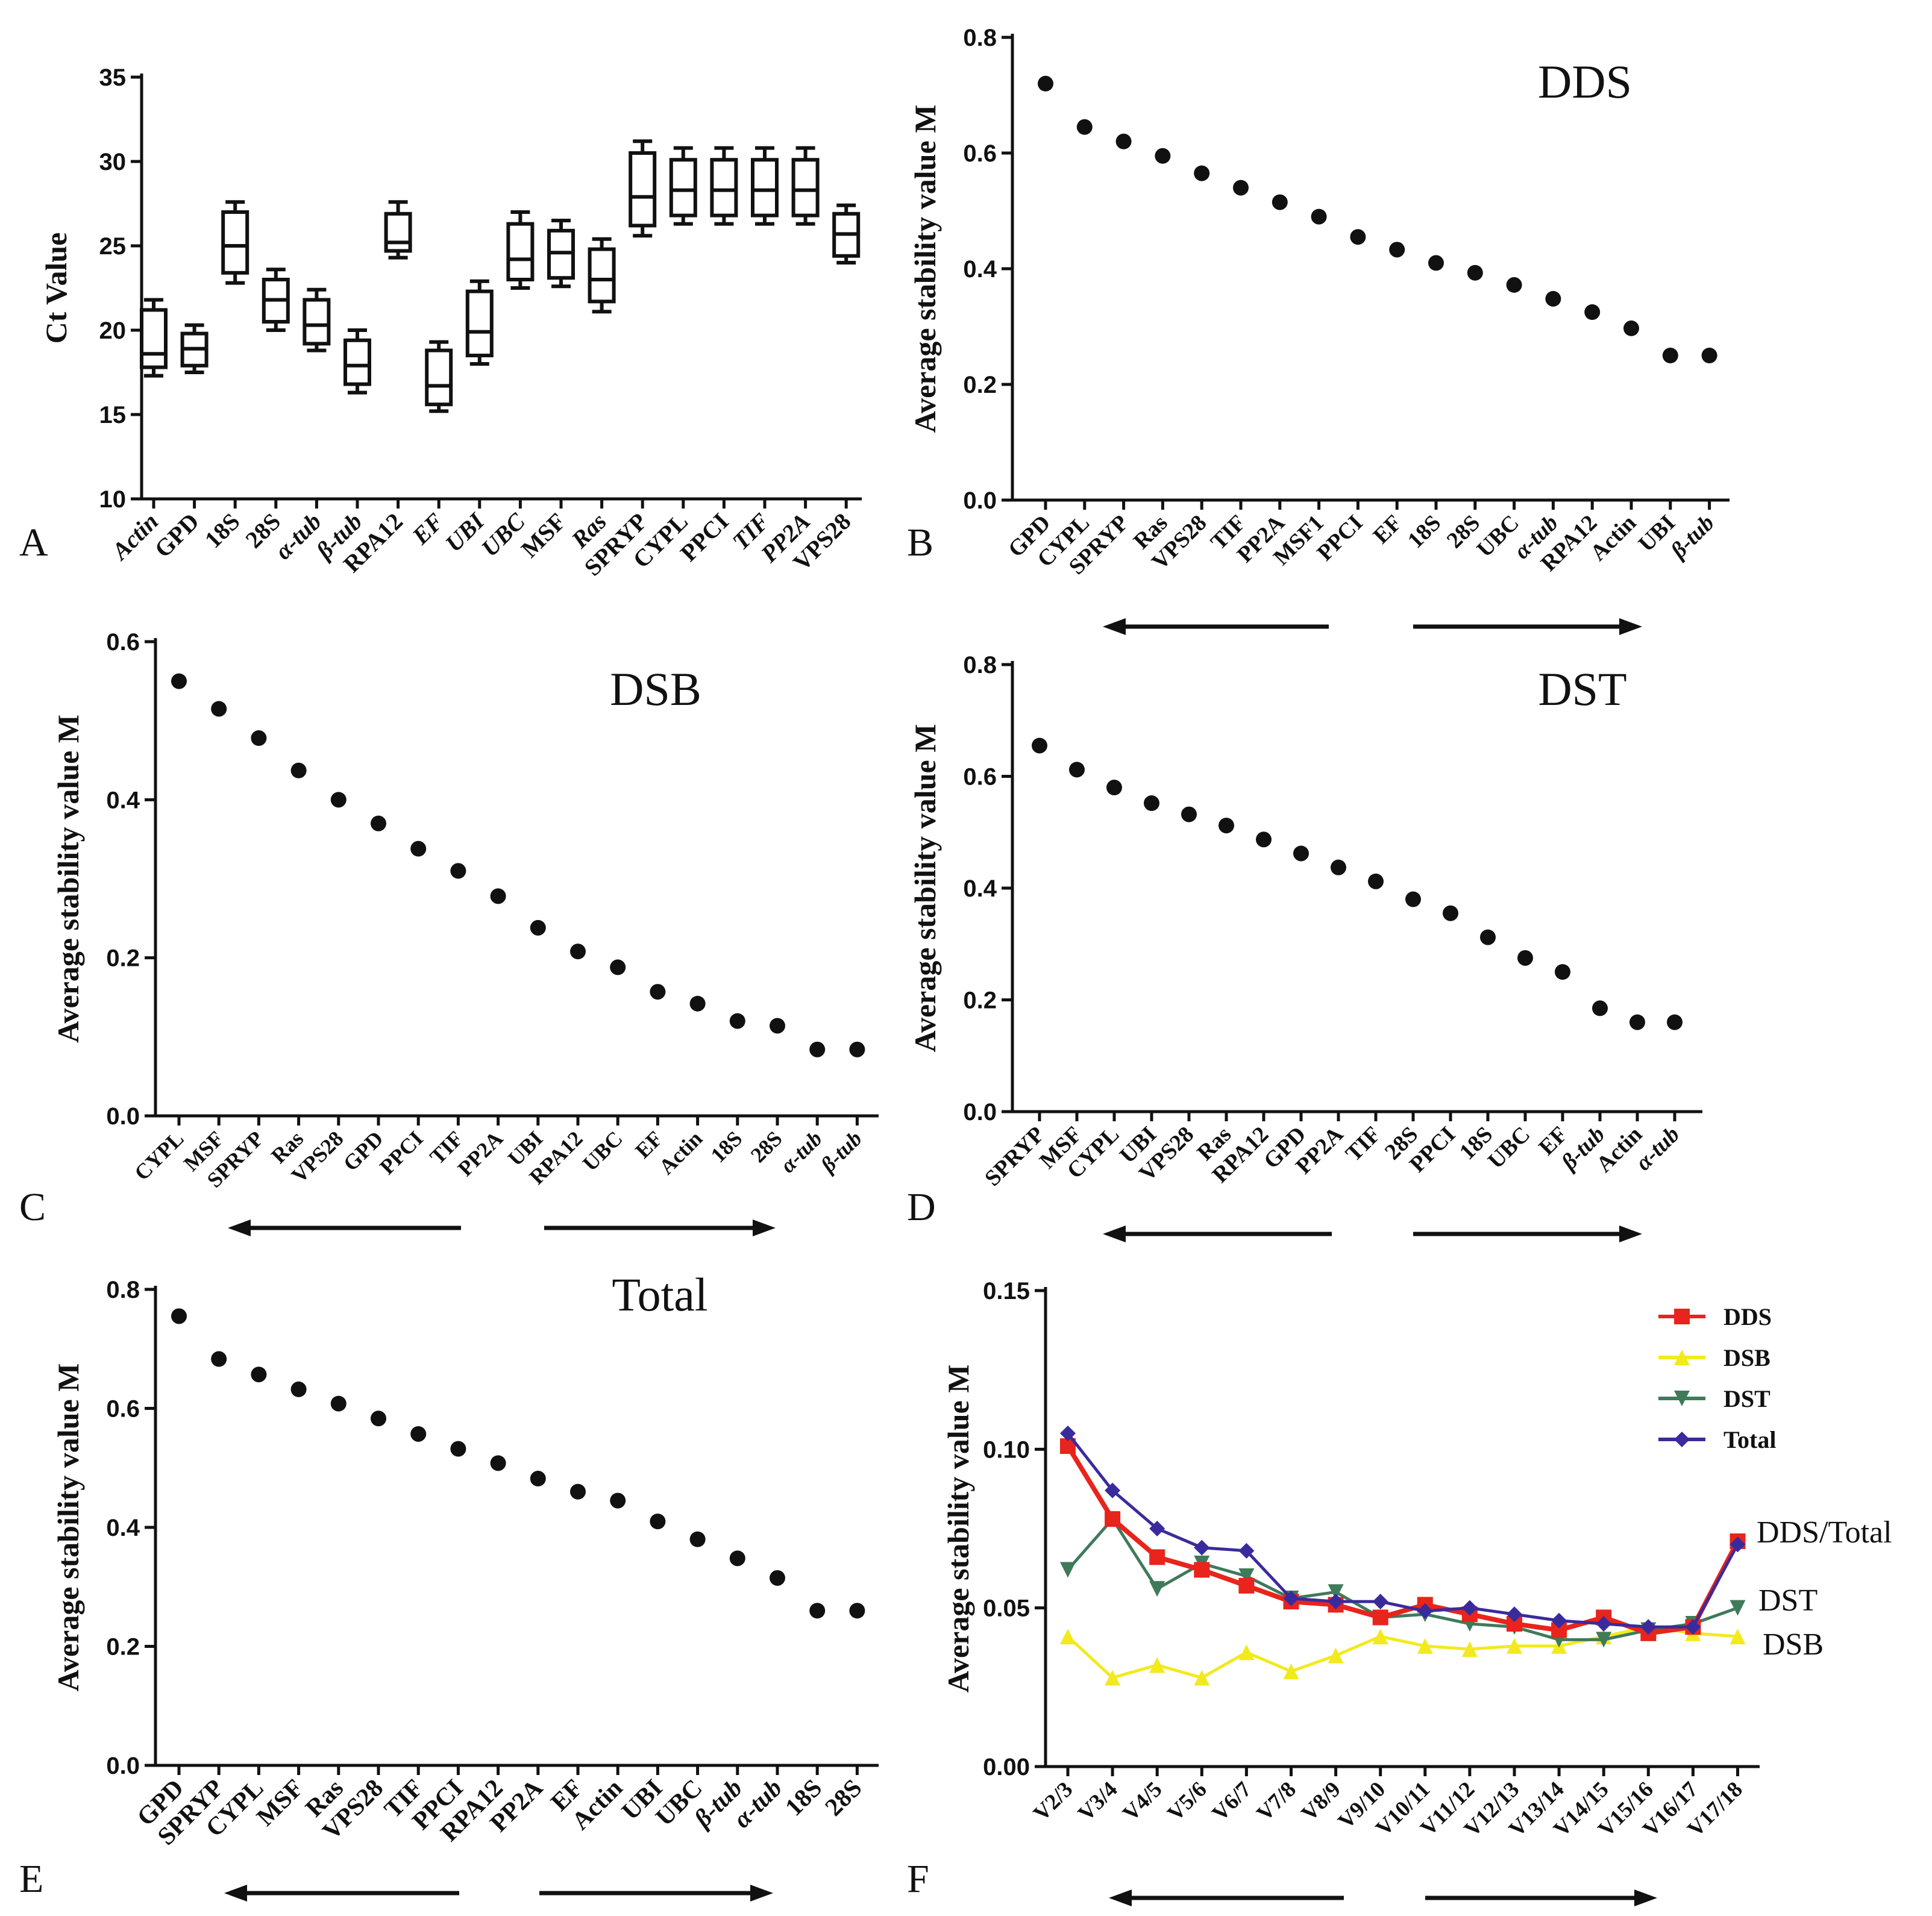  Describe the element at coordinates (1413, 899) in the screenshot. I see `point-28s` at that location.